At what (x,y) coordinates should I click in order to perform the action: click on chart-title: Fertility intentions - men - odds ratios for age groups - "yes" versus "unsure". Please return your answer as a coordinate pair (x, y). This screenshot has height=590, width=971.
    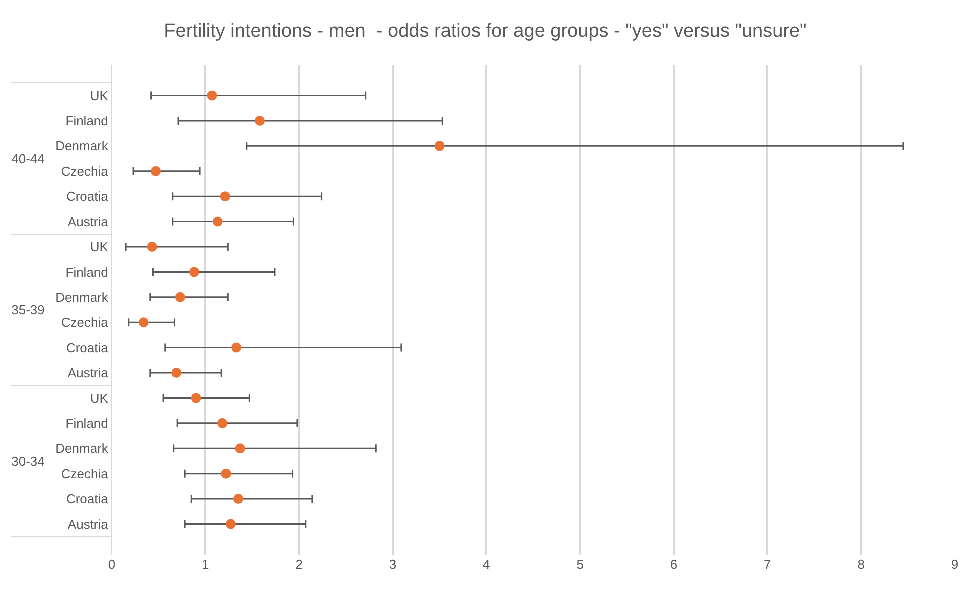
    Looking at the image, I should click on (485, 31).